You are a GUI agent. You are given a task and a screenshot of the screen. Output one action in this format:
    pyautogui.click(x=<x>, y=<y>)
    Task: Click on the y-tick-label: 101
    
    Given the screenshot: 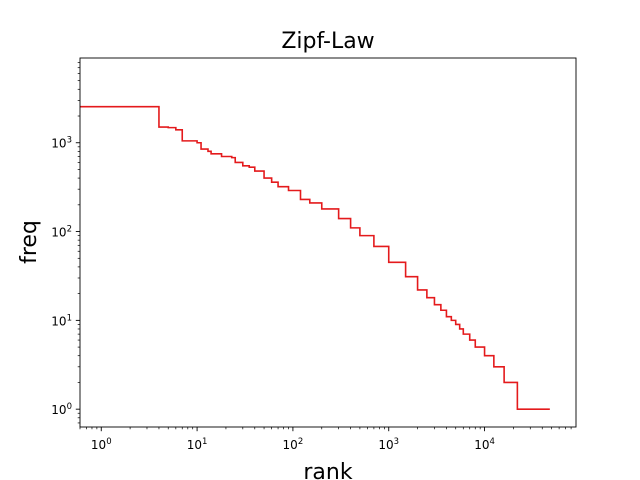 What is the action you would take?
    pyautogui.click(x=61, y=320)
    